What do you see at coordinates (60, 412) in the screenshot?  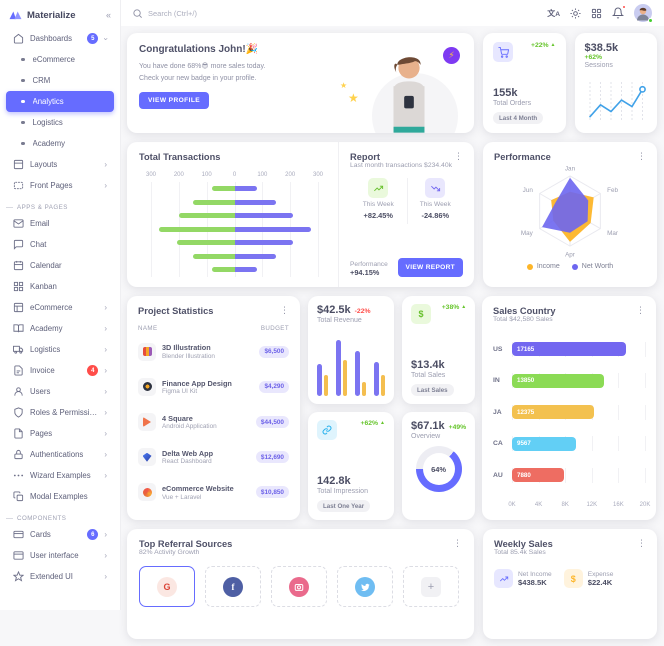 I see `sidebar-item-roles-permissions: Roles & Permissio... ›` at bounding box center [60, 412].